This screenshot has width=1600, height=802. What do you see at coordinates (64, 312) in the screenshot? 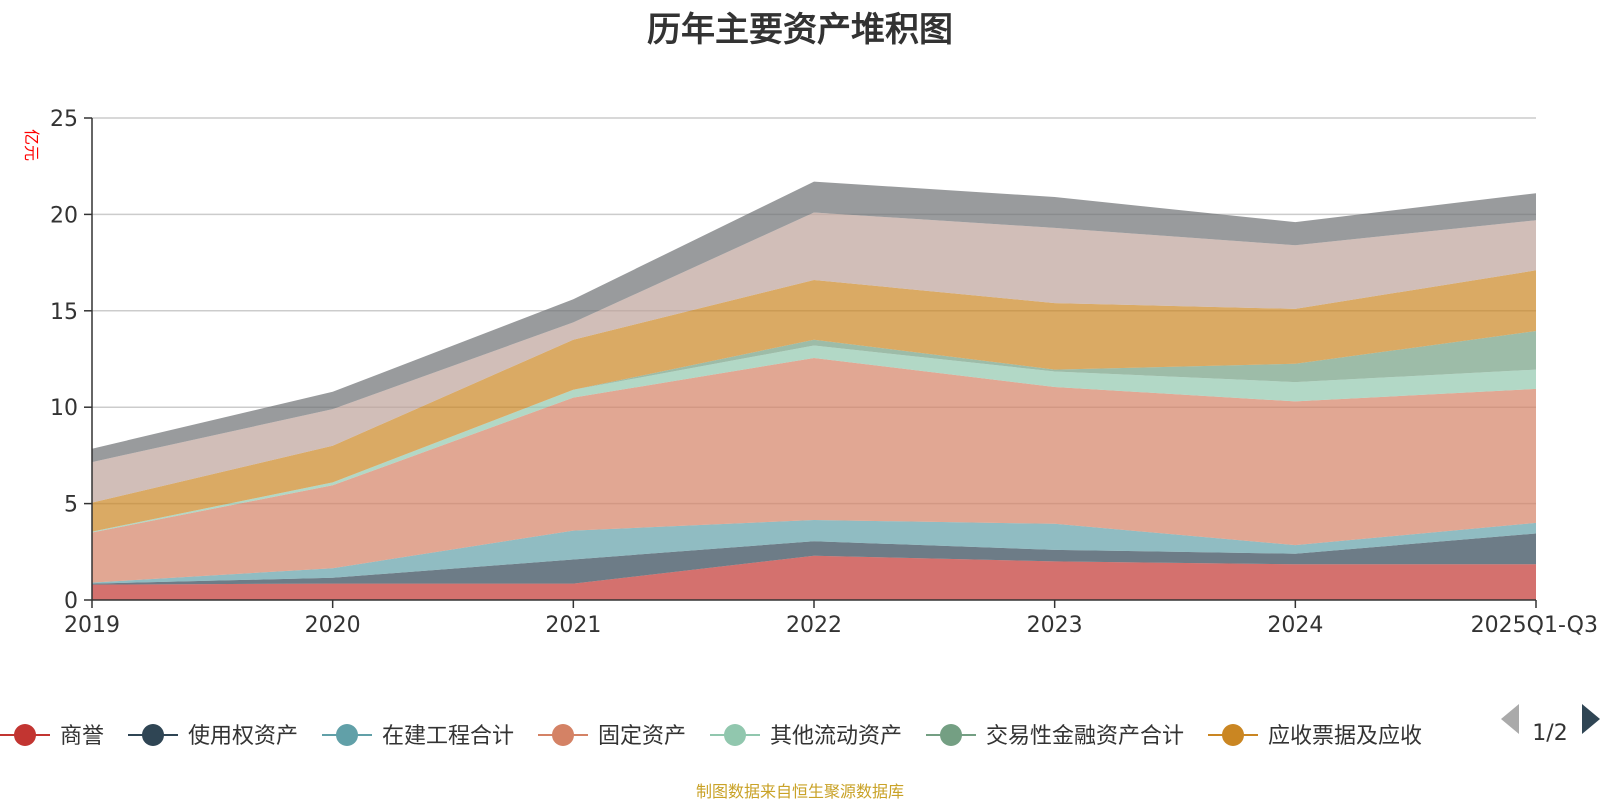
I see `y-tick-label: 15` at bounding box center [64, 312].